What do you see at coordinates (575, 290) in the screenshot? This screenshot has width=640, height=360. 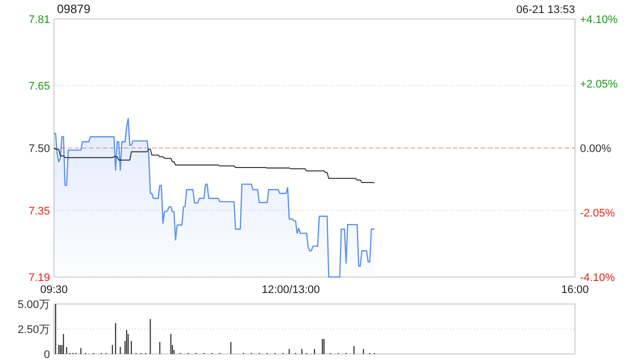 I see `x-tick-label: 16:00` at bounding box center [575, 290].